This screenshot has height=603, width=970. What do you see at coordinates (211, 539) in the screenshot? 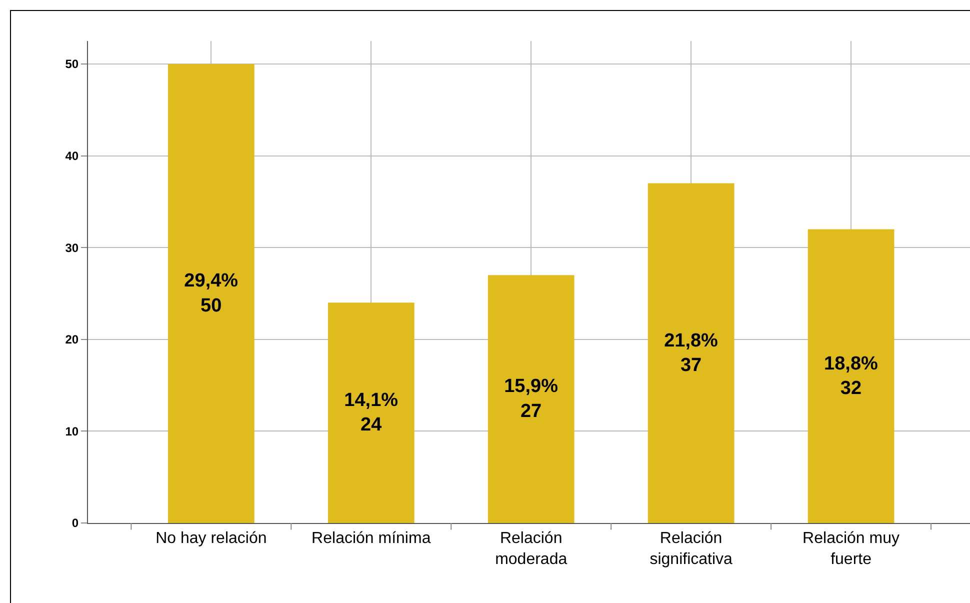
I see `x-tick-label: No hay relación` at bounding box center [211, 539].